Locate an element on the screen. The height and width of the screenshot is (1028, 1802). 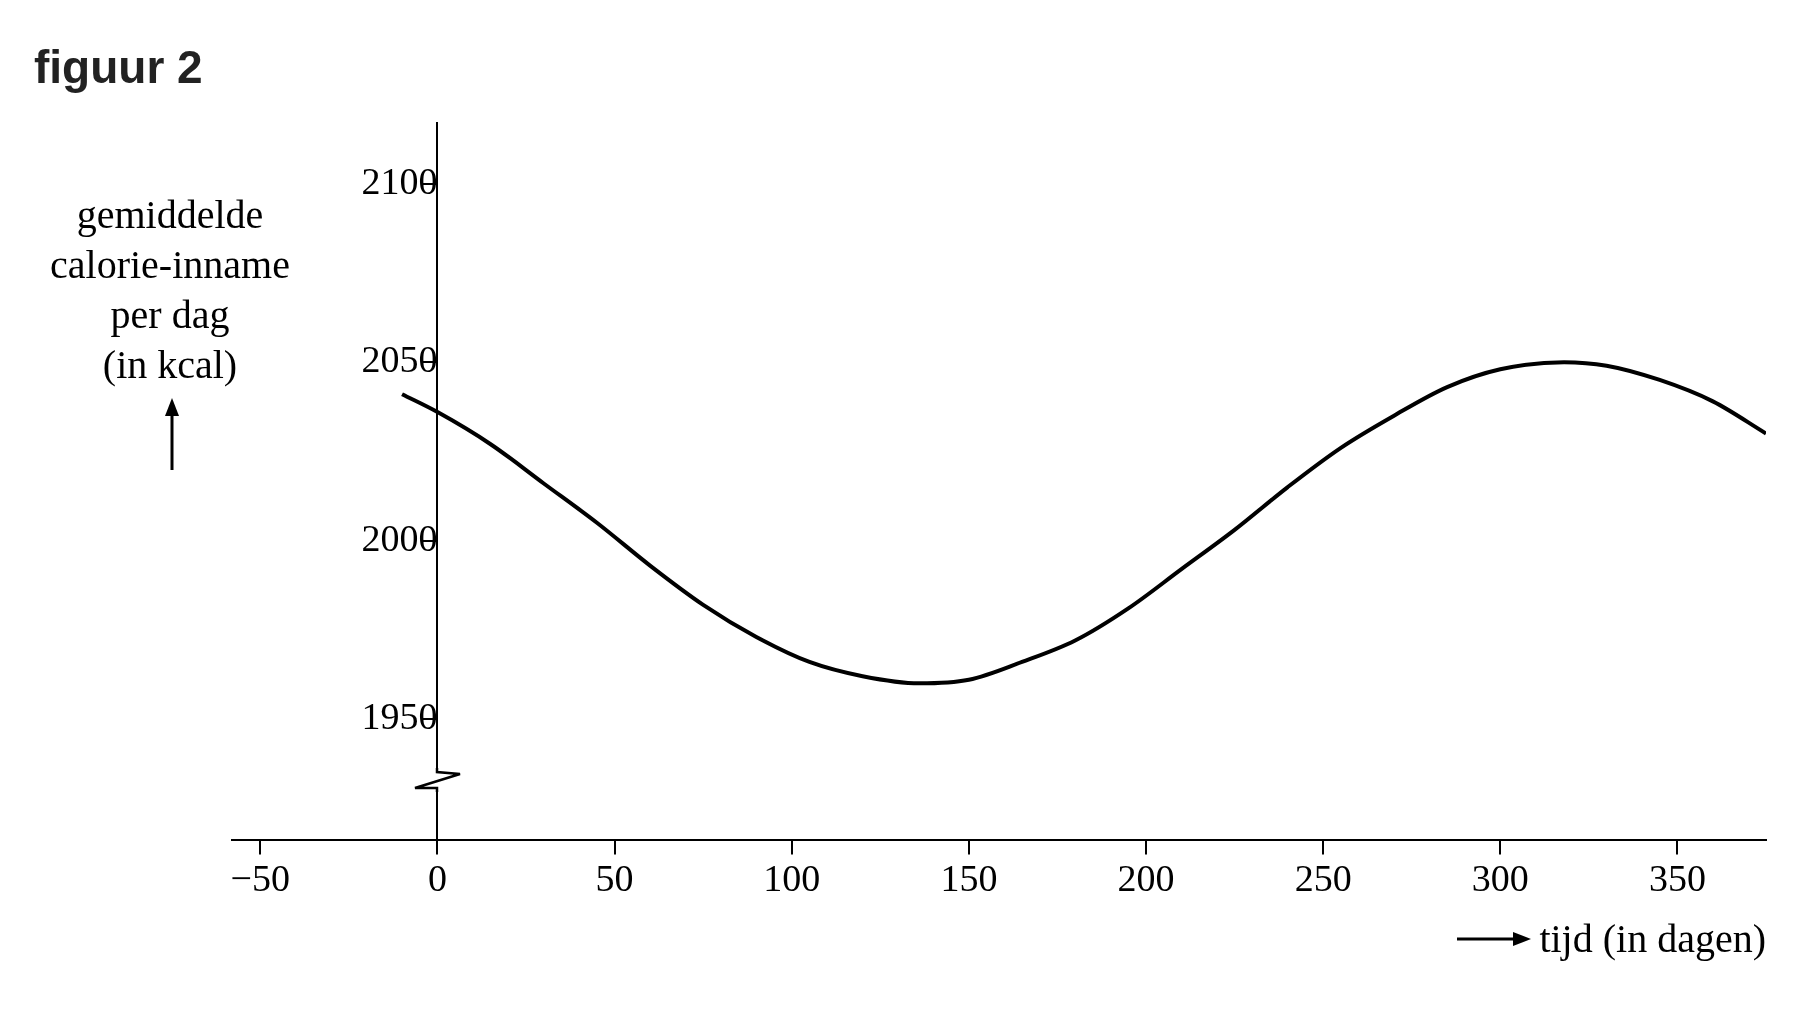
x-tick-label: 250 is located at coordinates (1323, 878).